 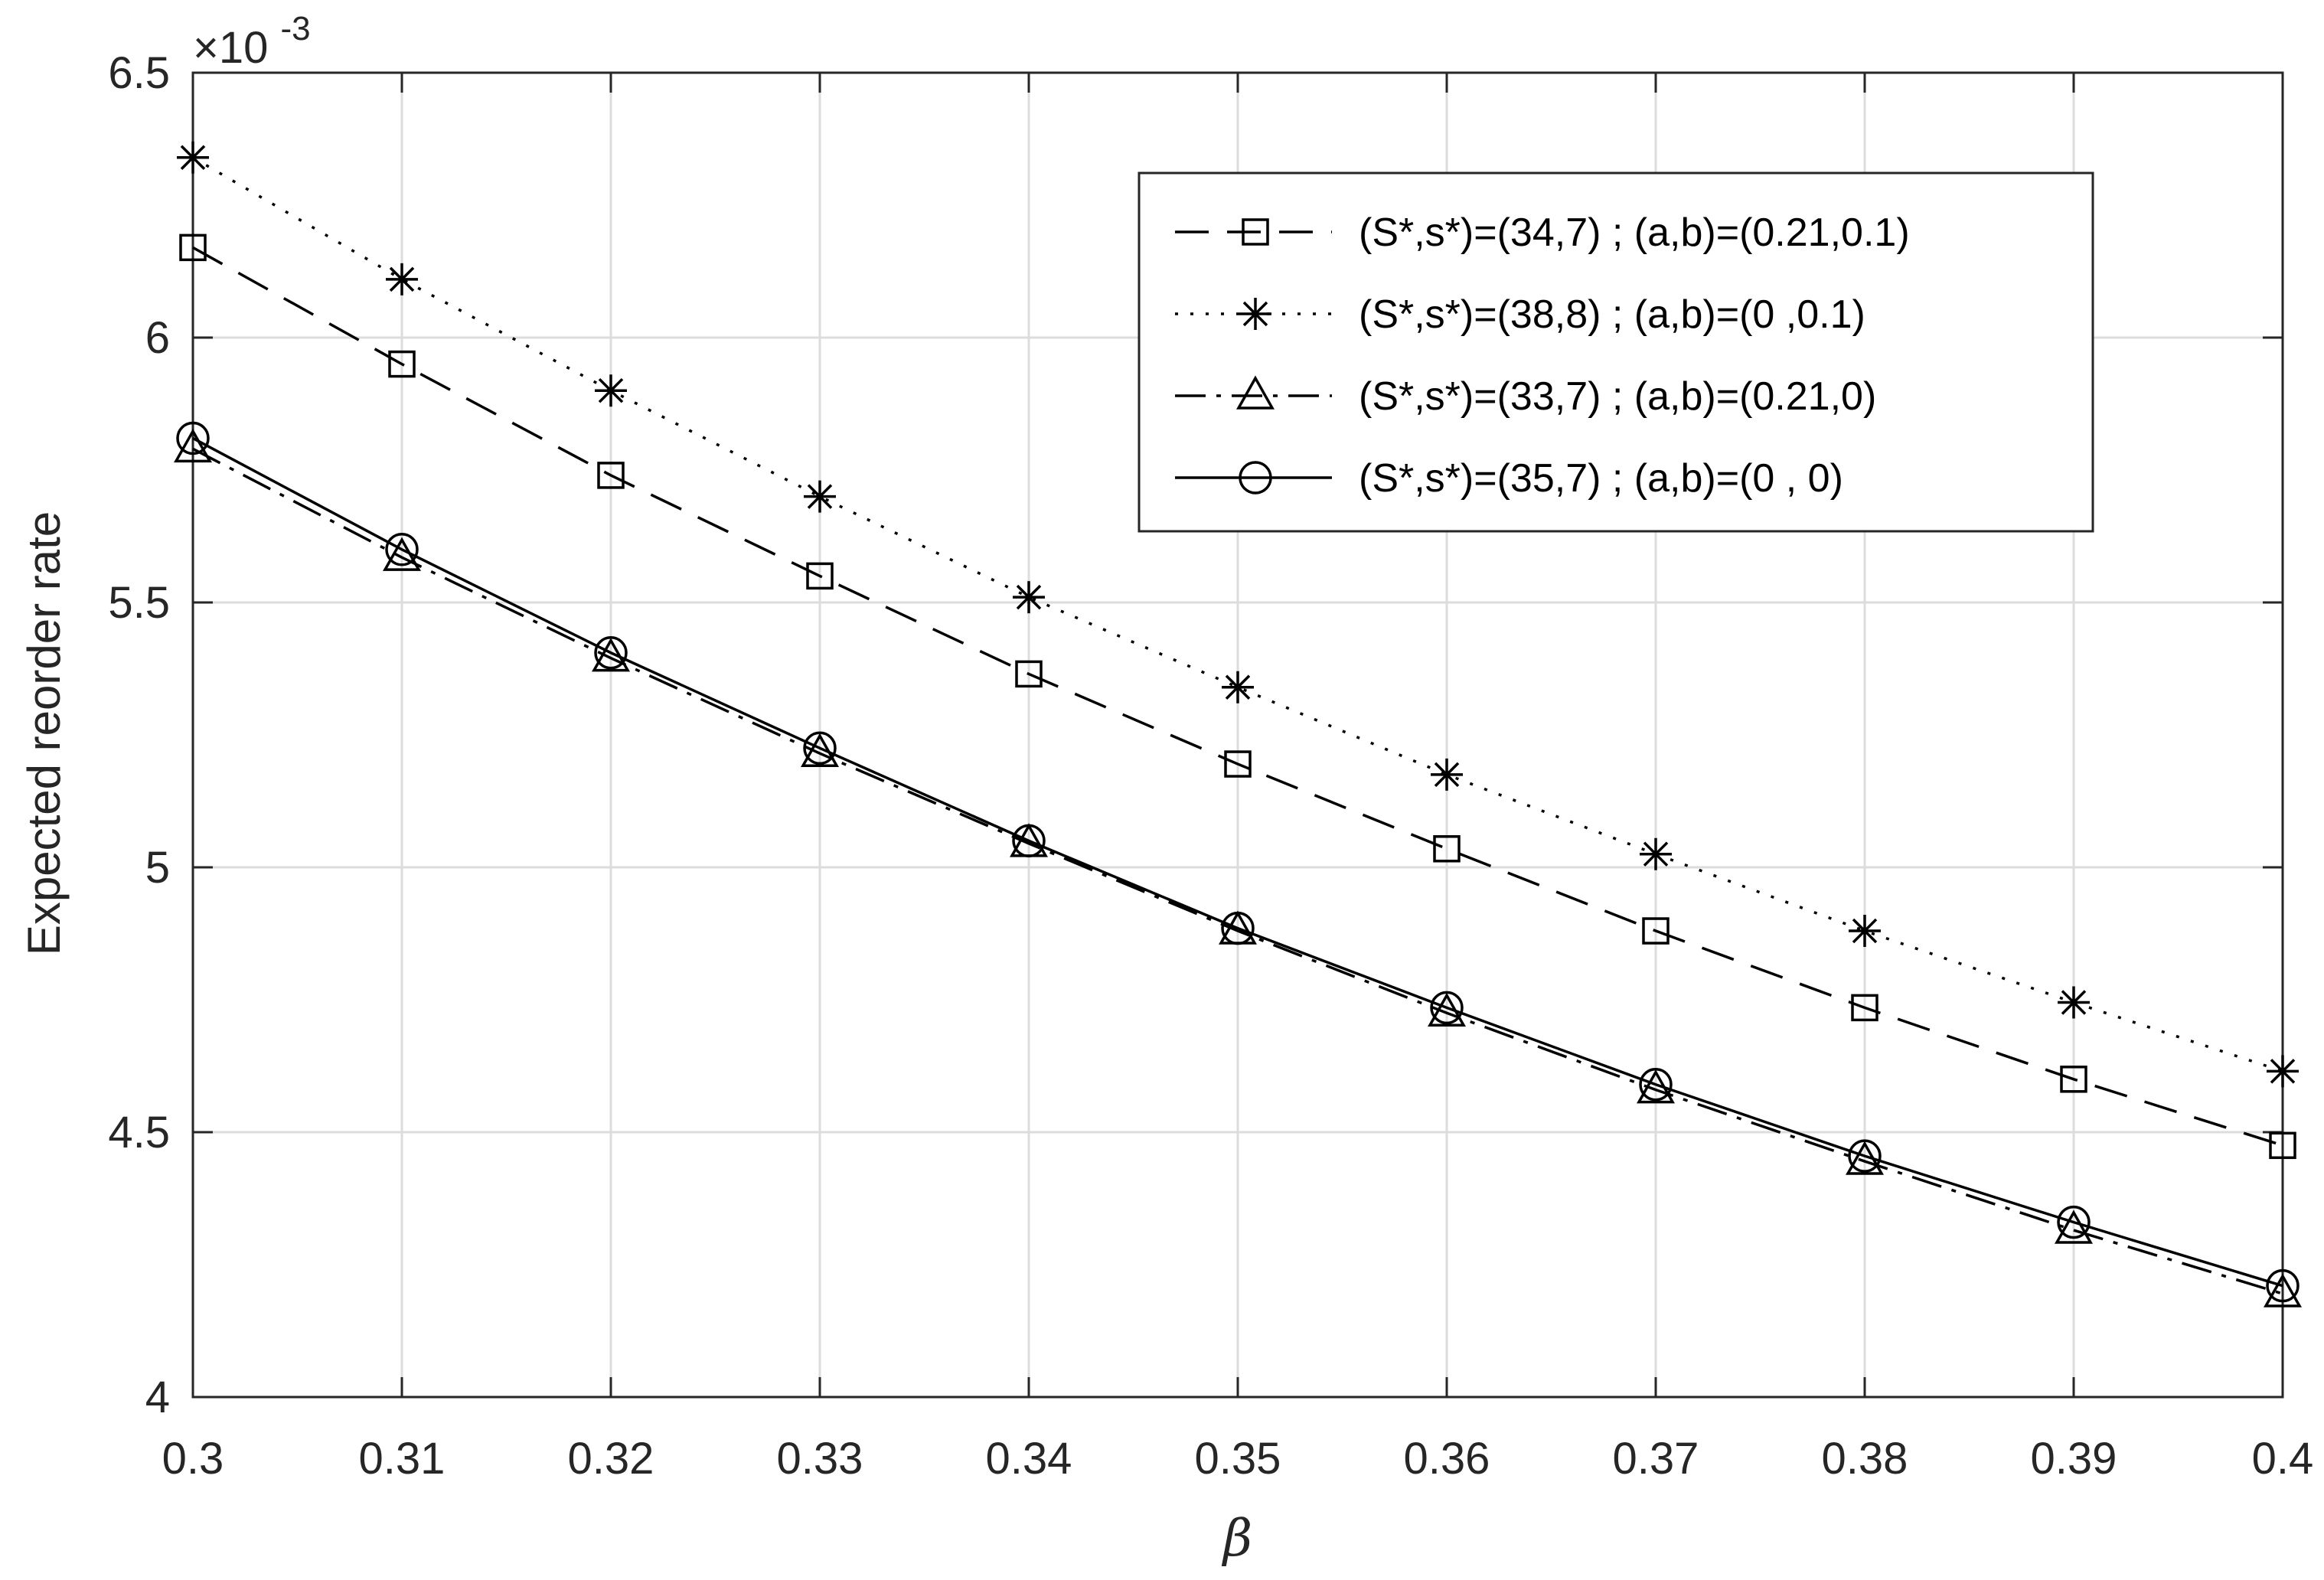 What do you see at coordinates (1601, 479) in the screenshot?
I see `legend-label-4: (S*,s*)=(35,7) ; (a,b)=(0 , 0)` at bounding box center [1601, 479].